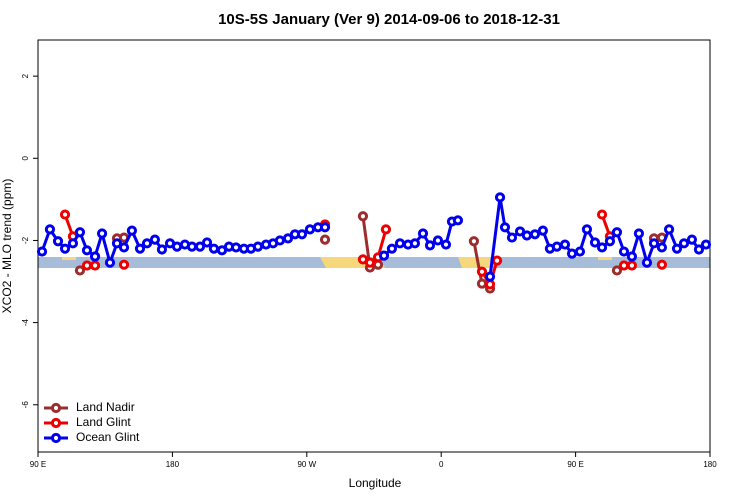  Describe the element at coordinates (7, 246) in the screenshot. I see `y-axis-label: XCO2 - MLO trend (ppm)` at that location.